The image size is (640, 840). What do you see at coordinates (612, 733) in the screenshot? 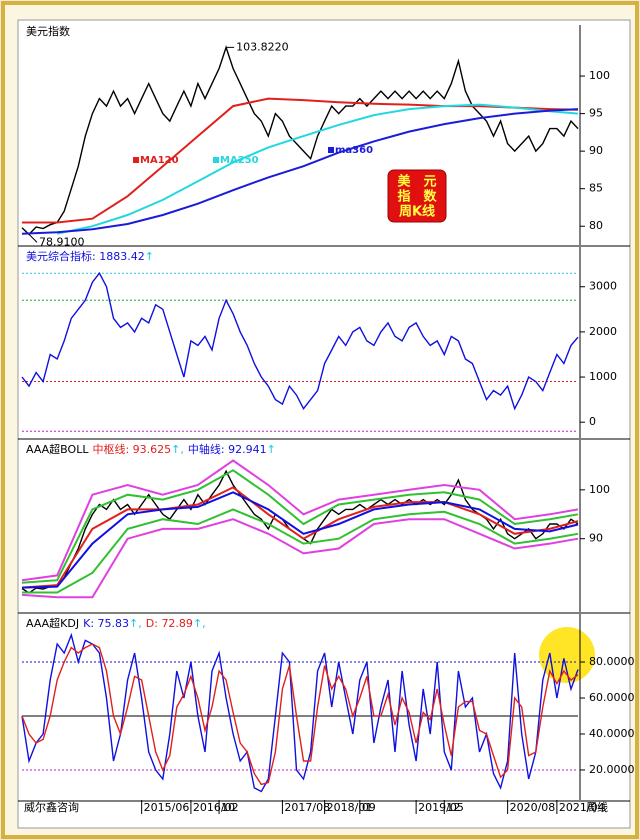
I see `y-tick-label: 40.0000` at bounding box center [612, 733].